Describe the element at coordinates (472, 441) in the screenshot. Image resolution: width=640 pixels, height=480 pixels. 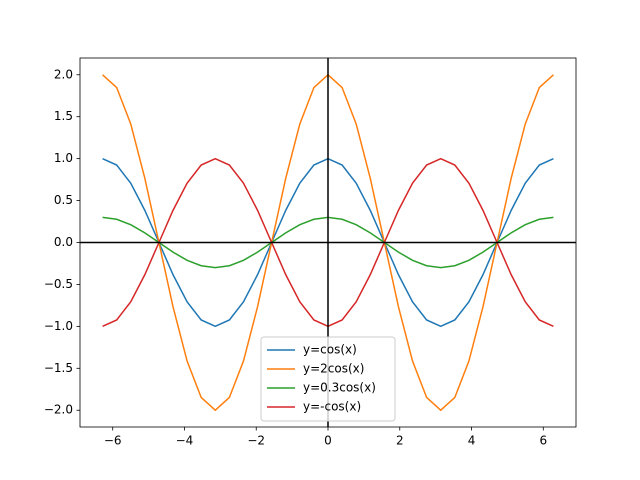
I see `x-tick-label: 4` at that location.